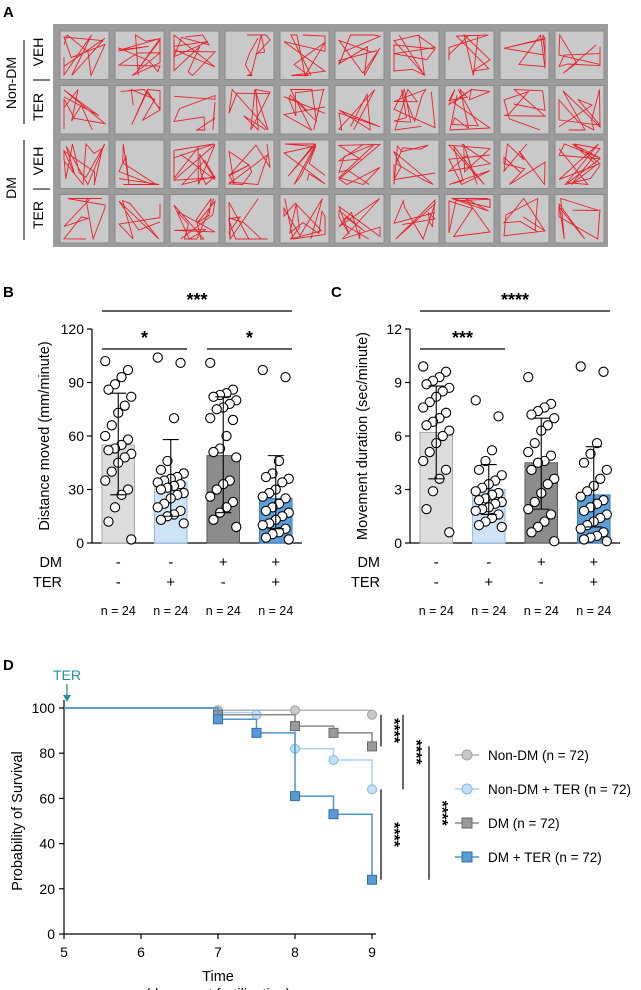 This screenshot has height=990, width=641. I want to click on condition-label: TER, so click(47, 583).